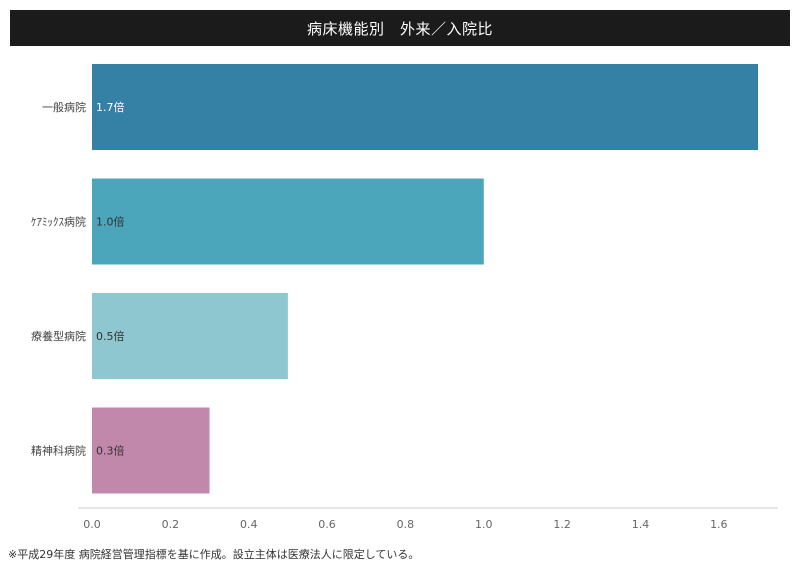 The width and height of the screenshot is (800, 569). Describe the element at coordinates (406, 524) in the screenshot. I see `x-tick-label: 0.8` at that location.